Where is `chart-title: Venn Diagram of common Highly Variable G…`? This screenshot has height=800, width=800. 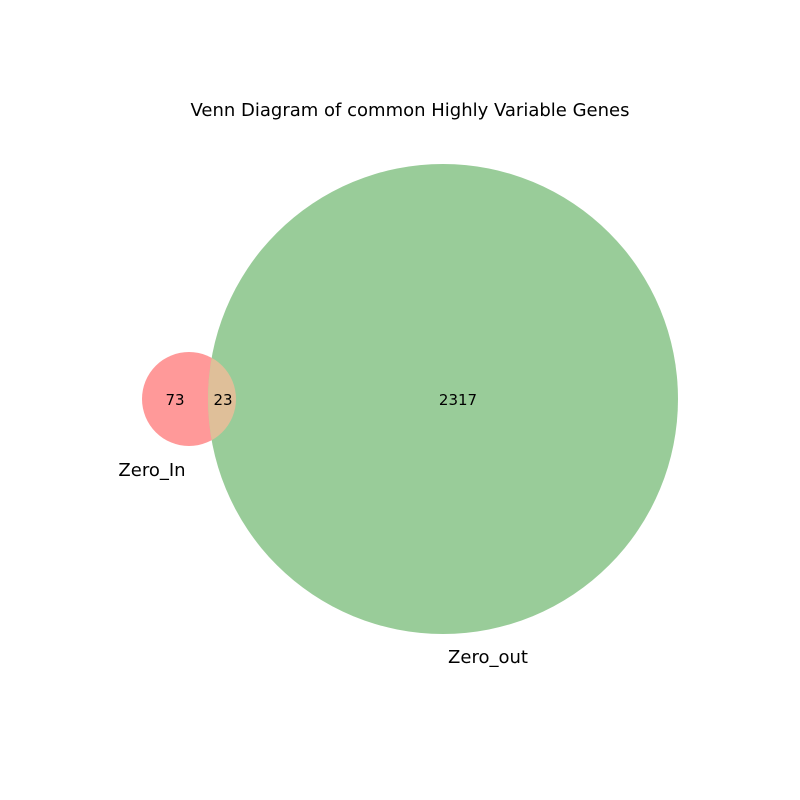
chart-title: Venn Diagram of common Highly Variable G… is located at coordinates (410, 110).